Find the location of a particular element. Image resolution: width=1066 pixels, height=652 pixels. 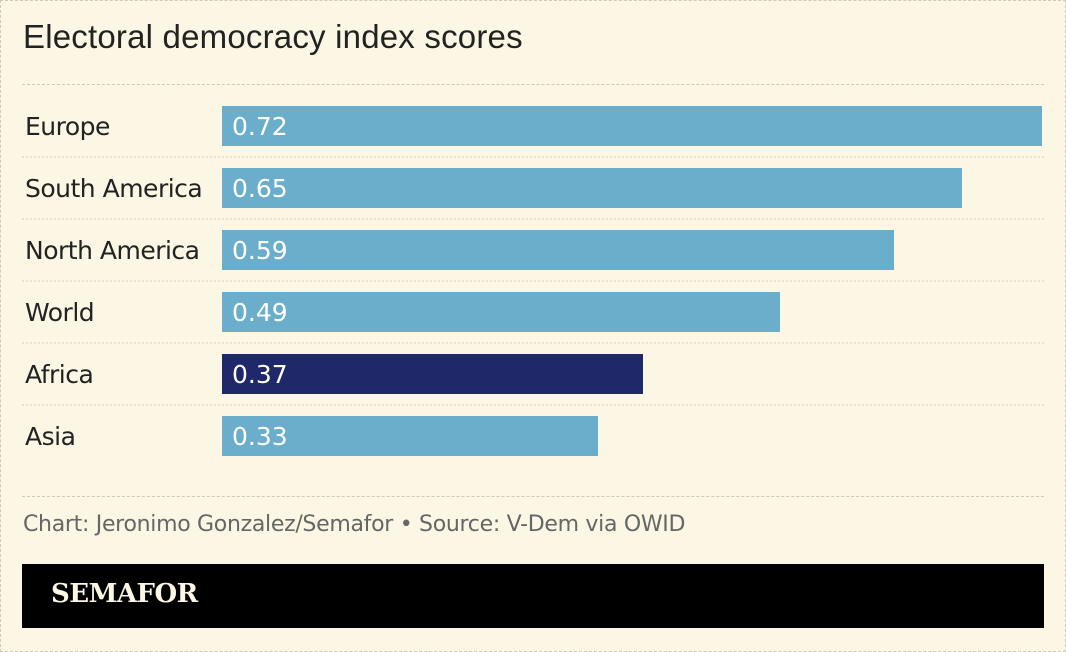

bar-value-label: 0.37 is located at coordinates (260, 374).